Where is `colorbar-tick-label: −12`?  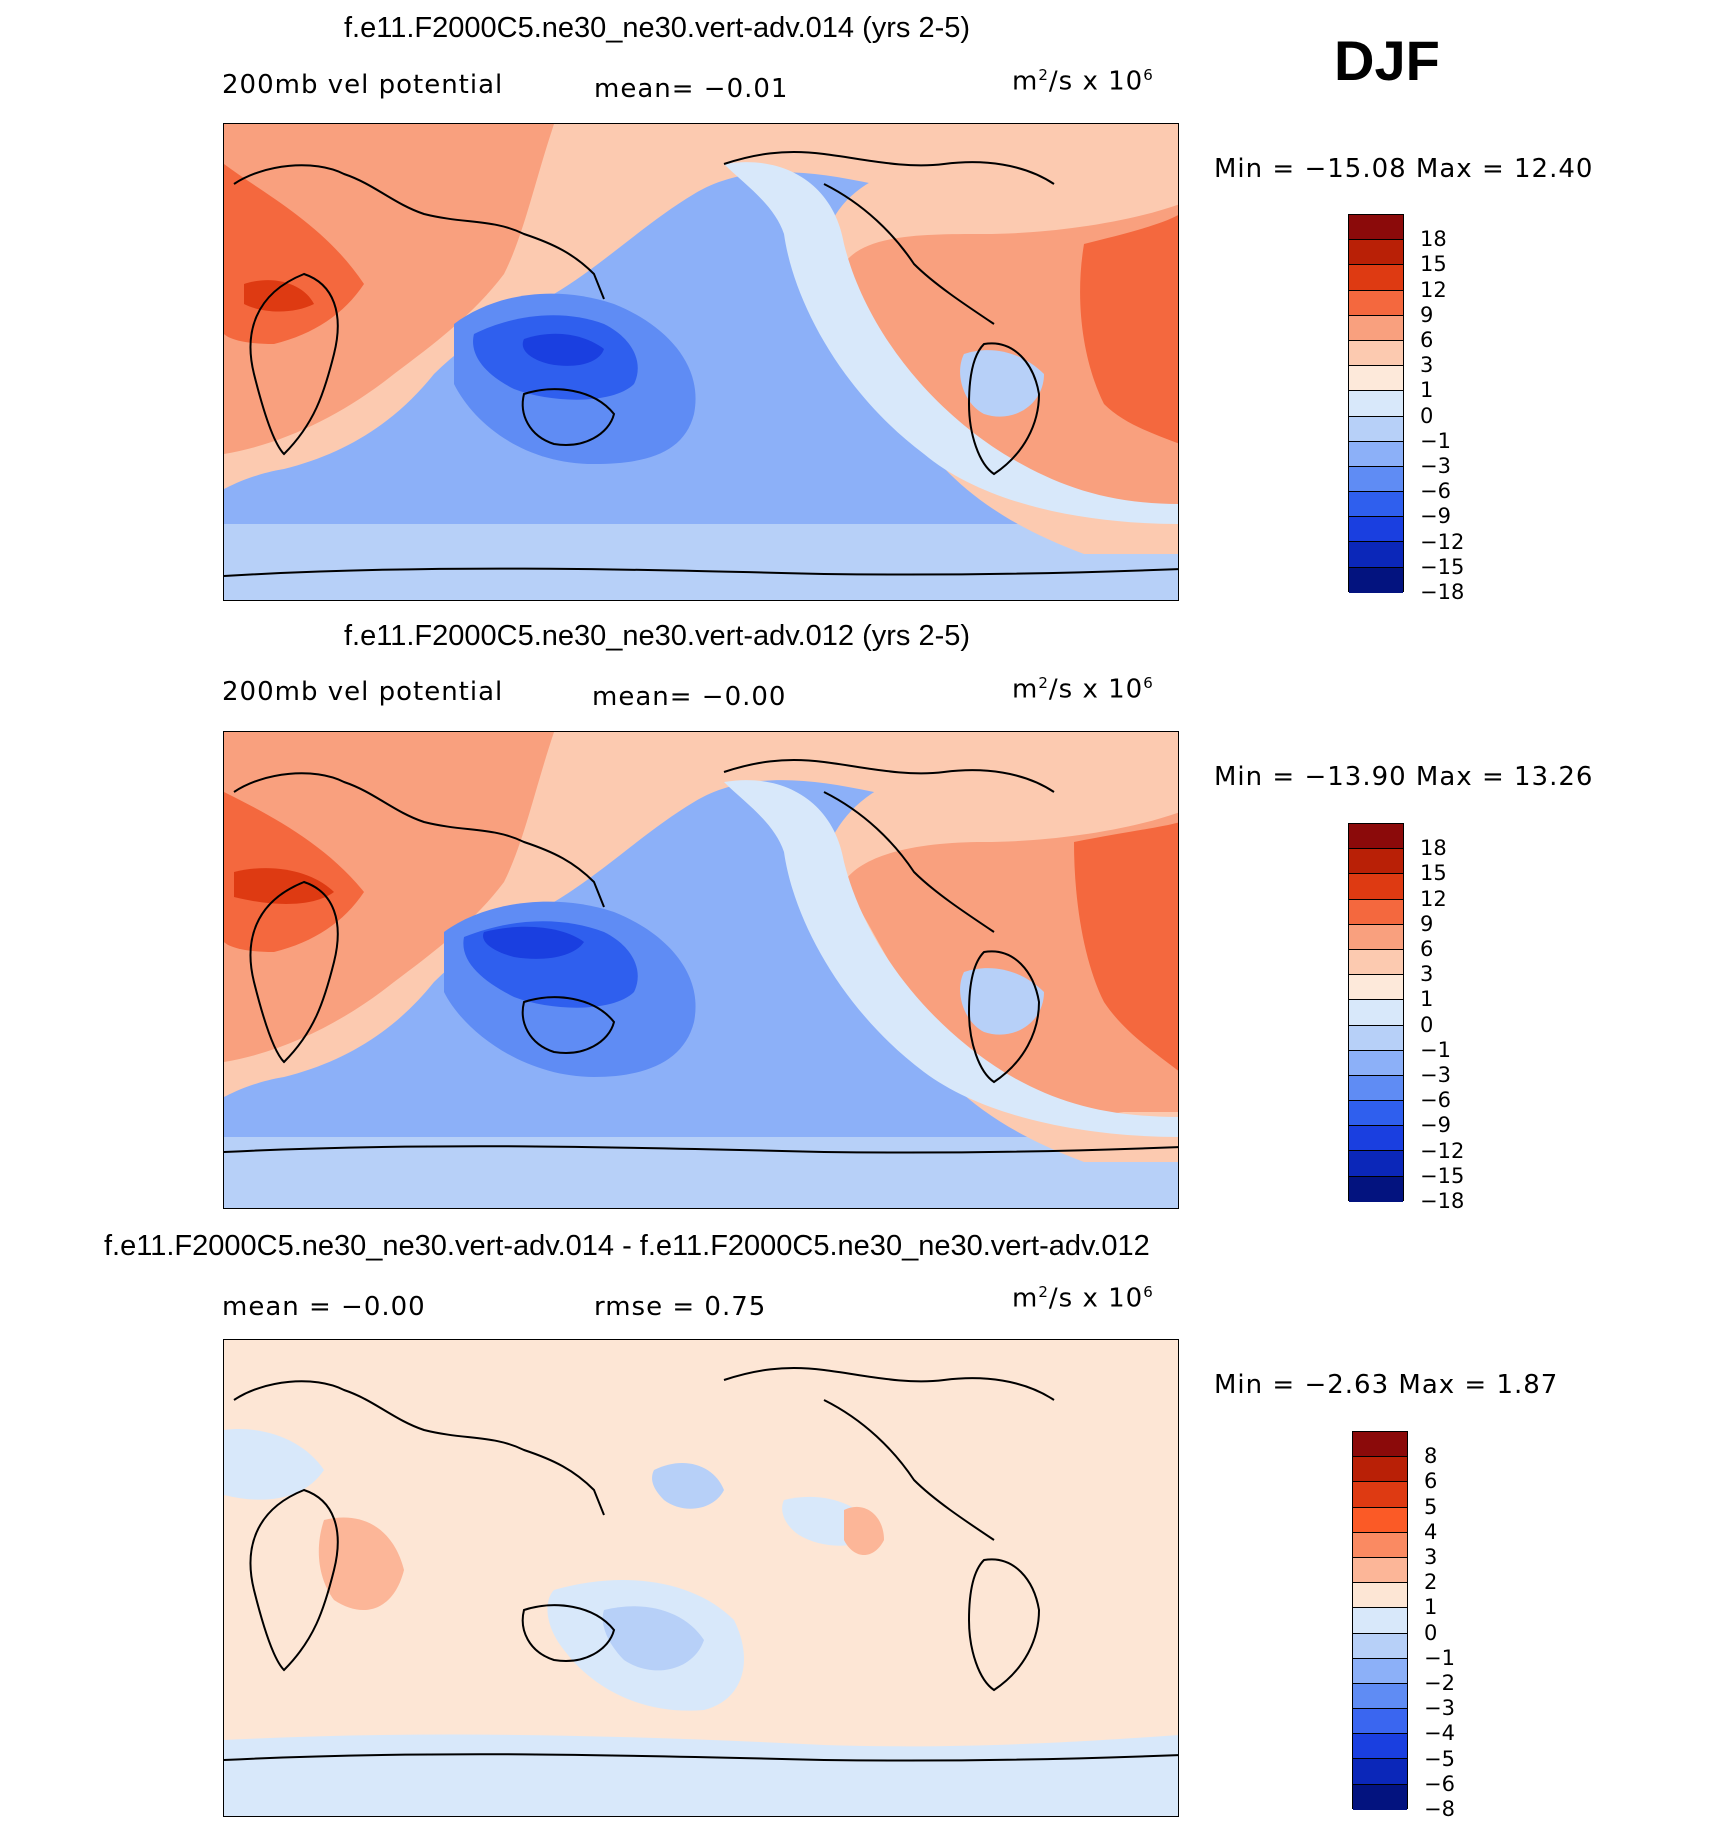
colorbar-tick-label: −12 is located at coordinates (1442, 1150).